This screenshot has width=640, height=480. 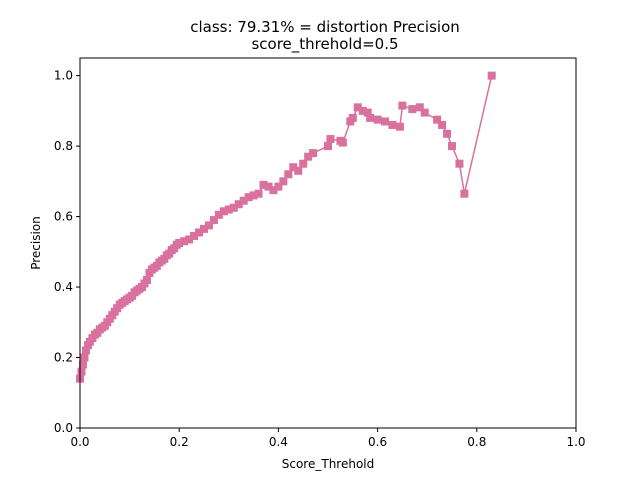 I want to click on y-tick-label: 0.6, so click(x=63, y=217).